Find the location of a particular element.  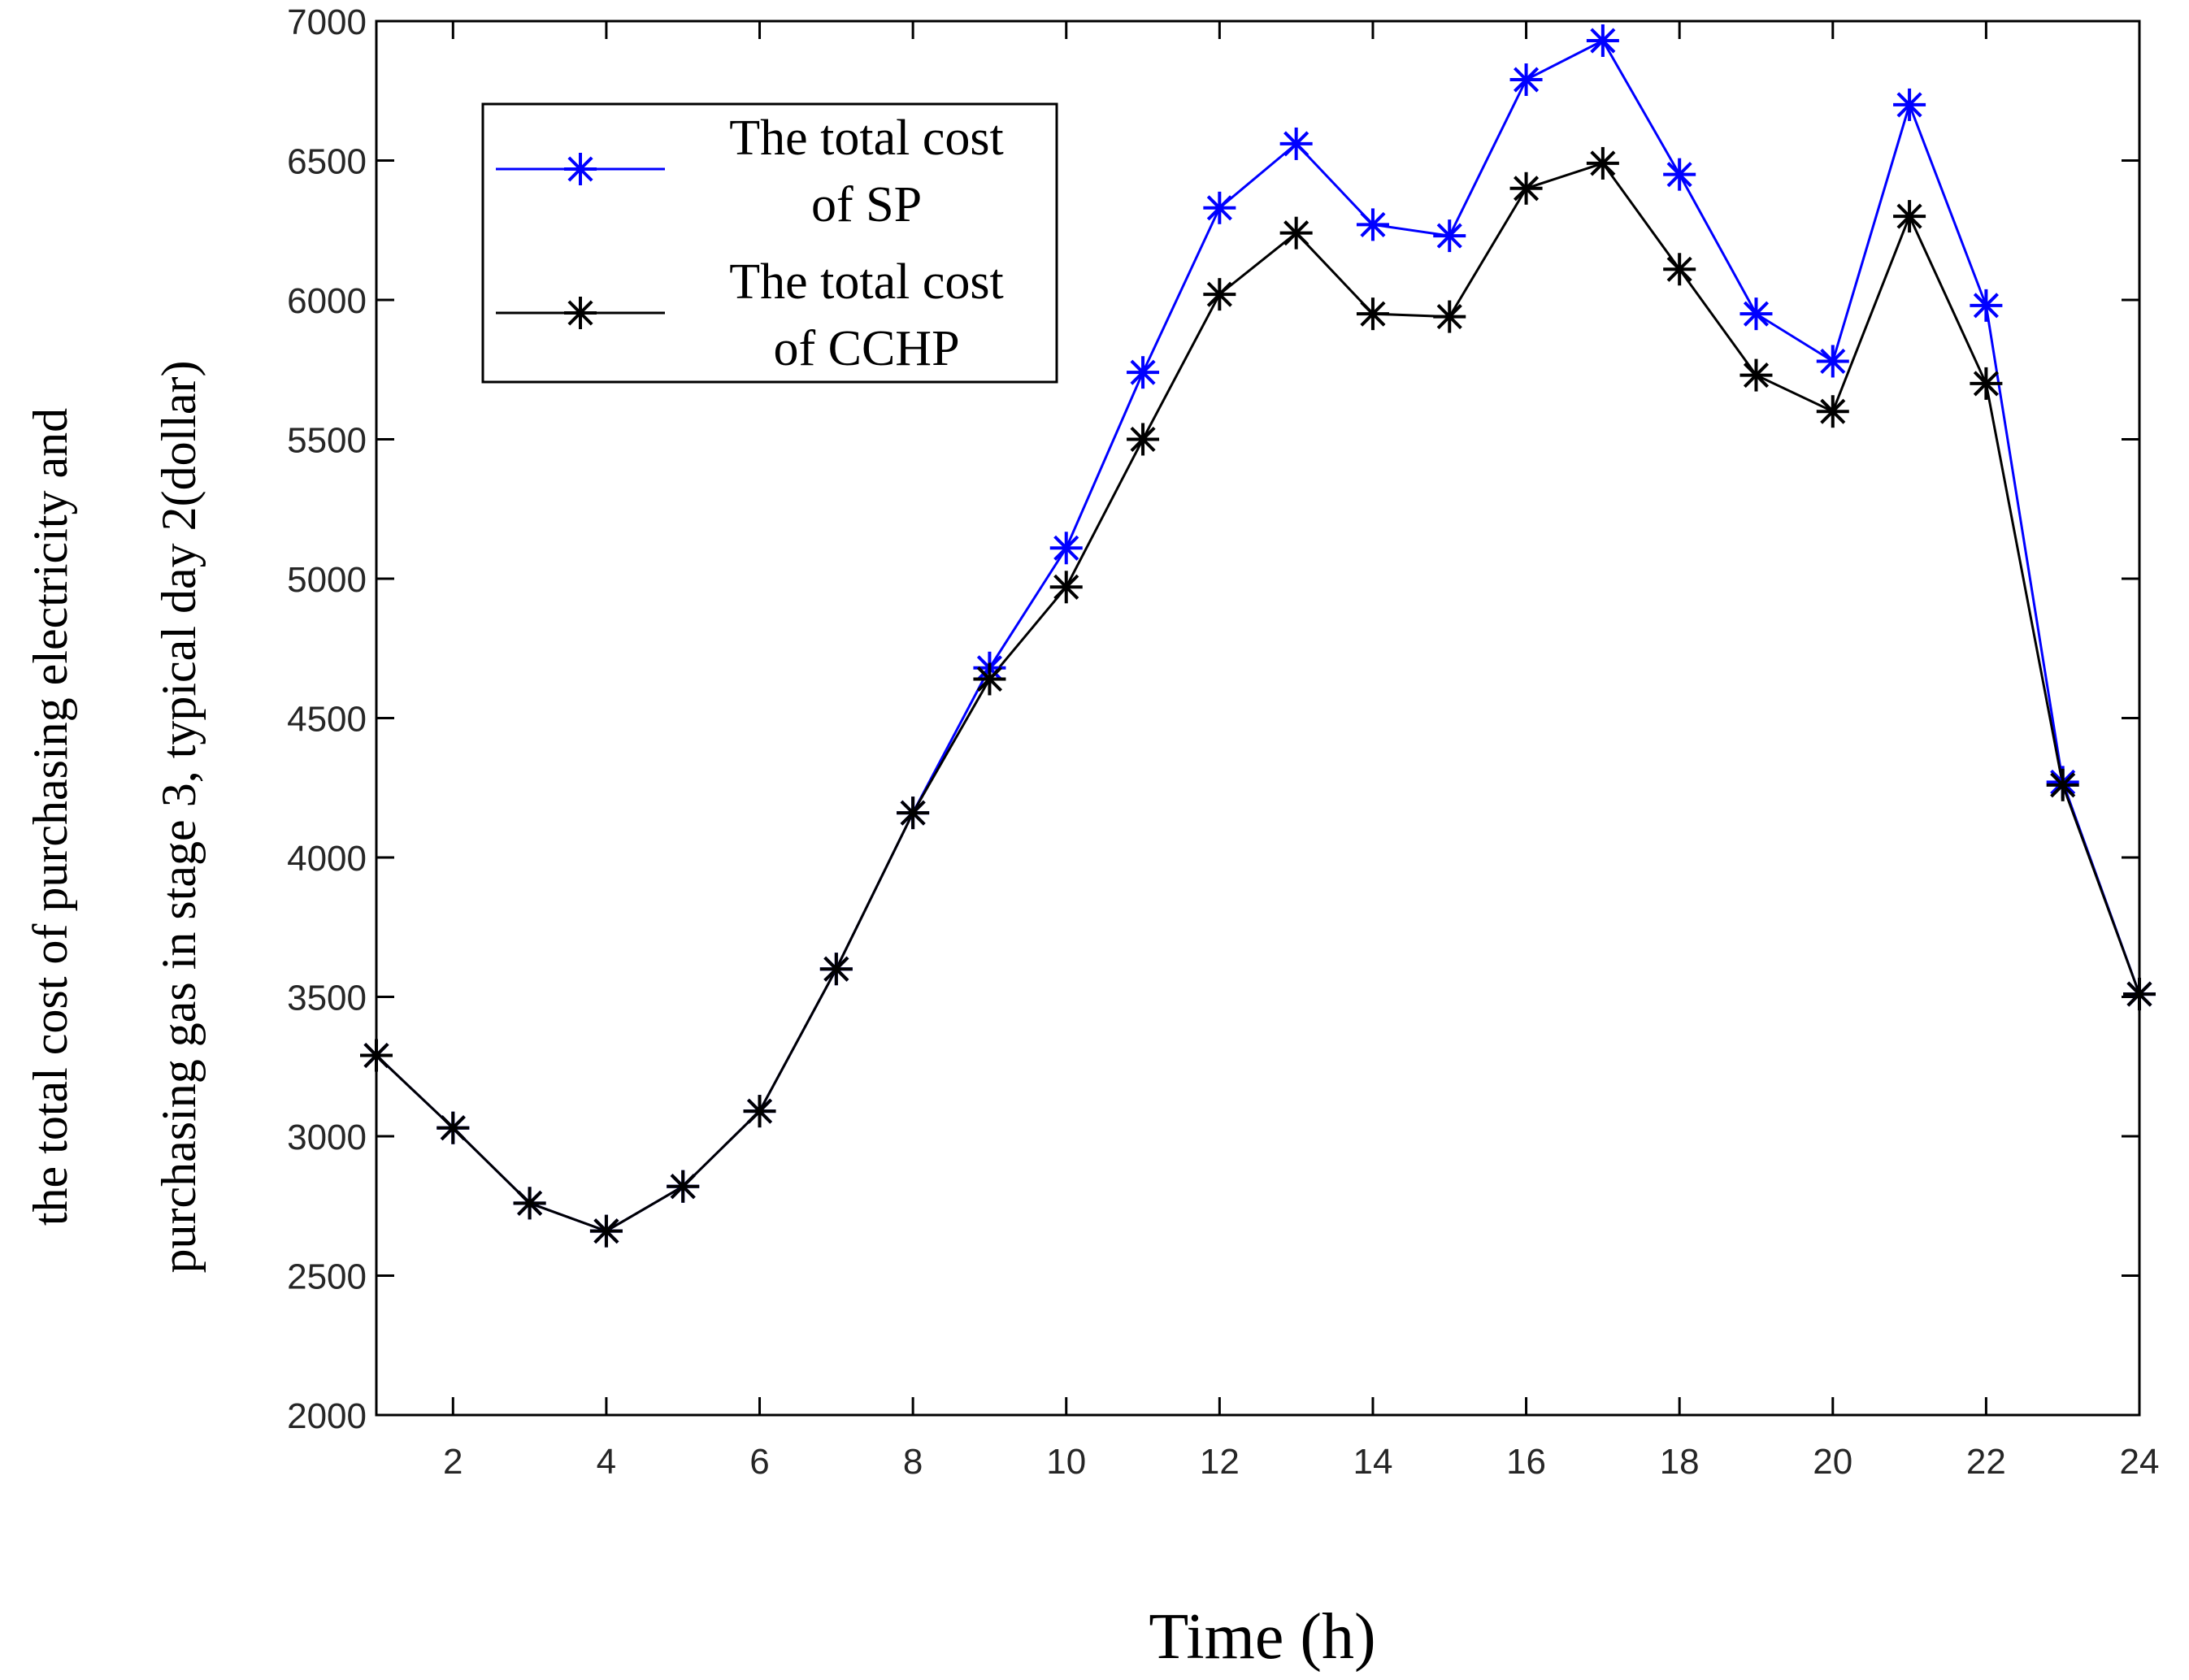

legend-label-sp-line2: of SP is located at coordinates (866, 205).